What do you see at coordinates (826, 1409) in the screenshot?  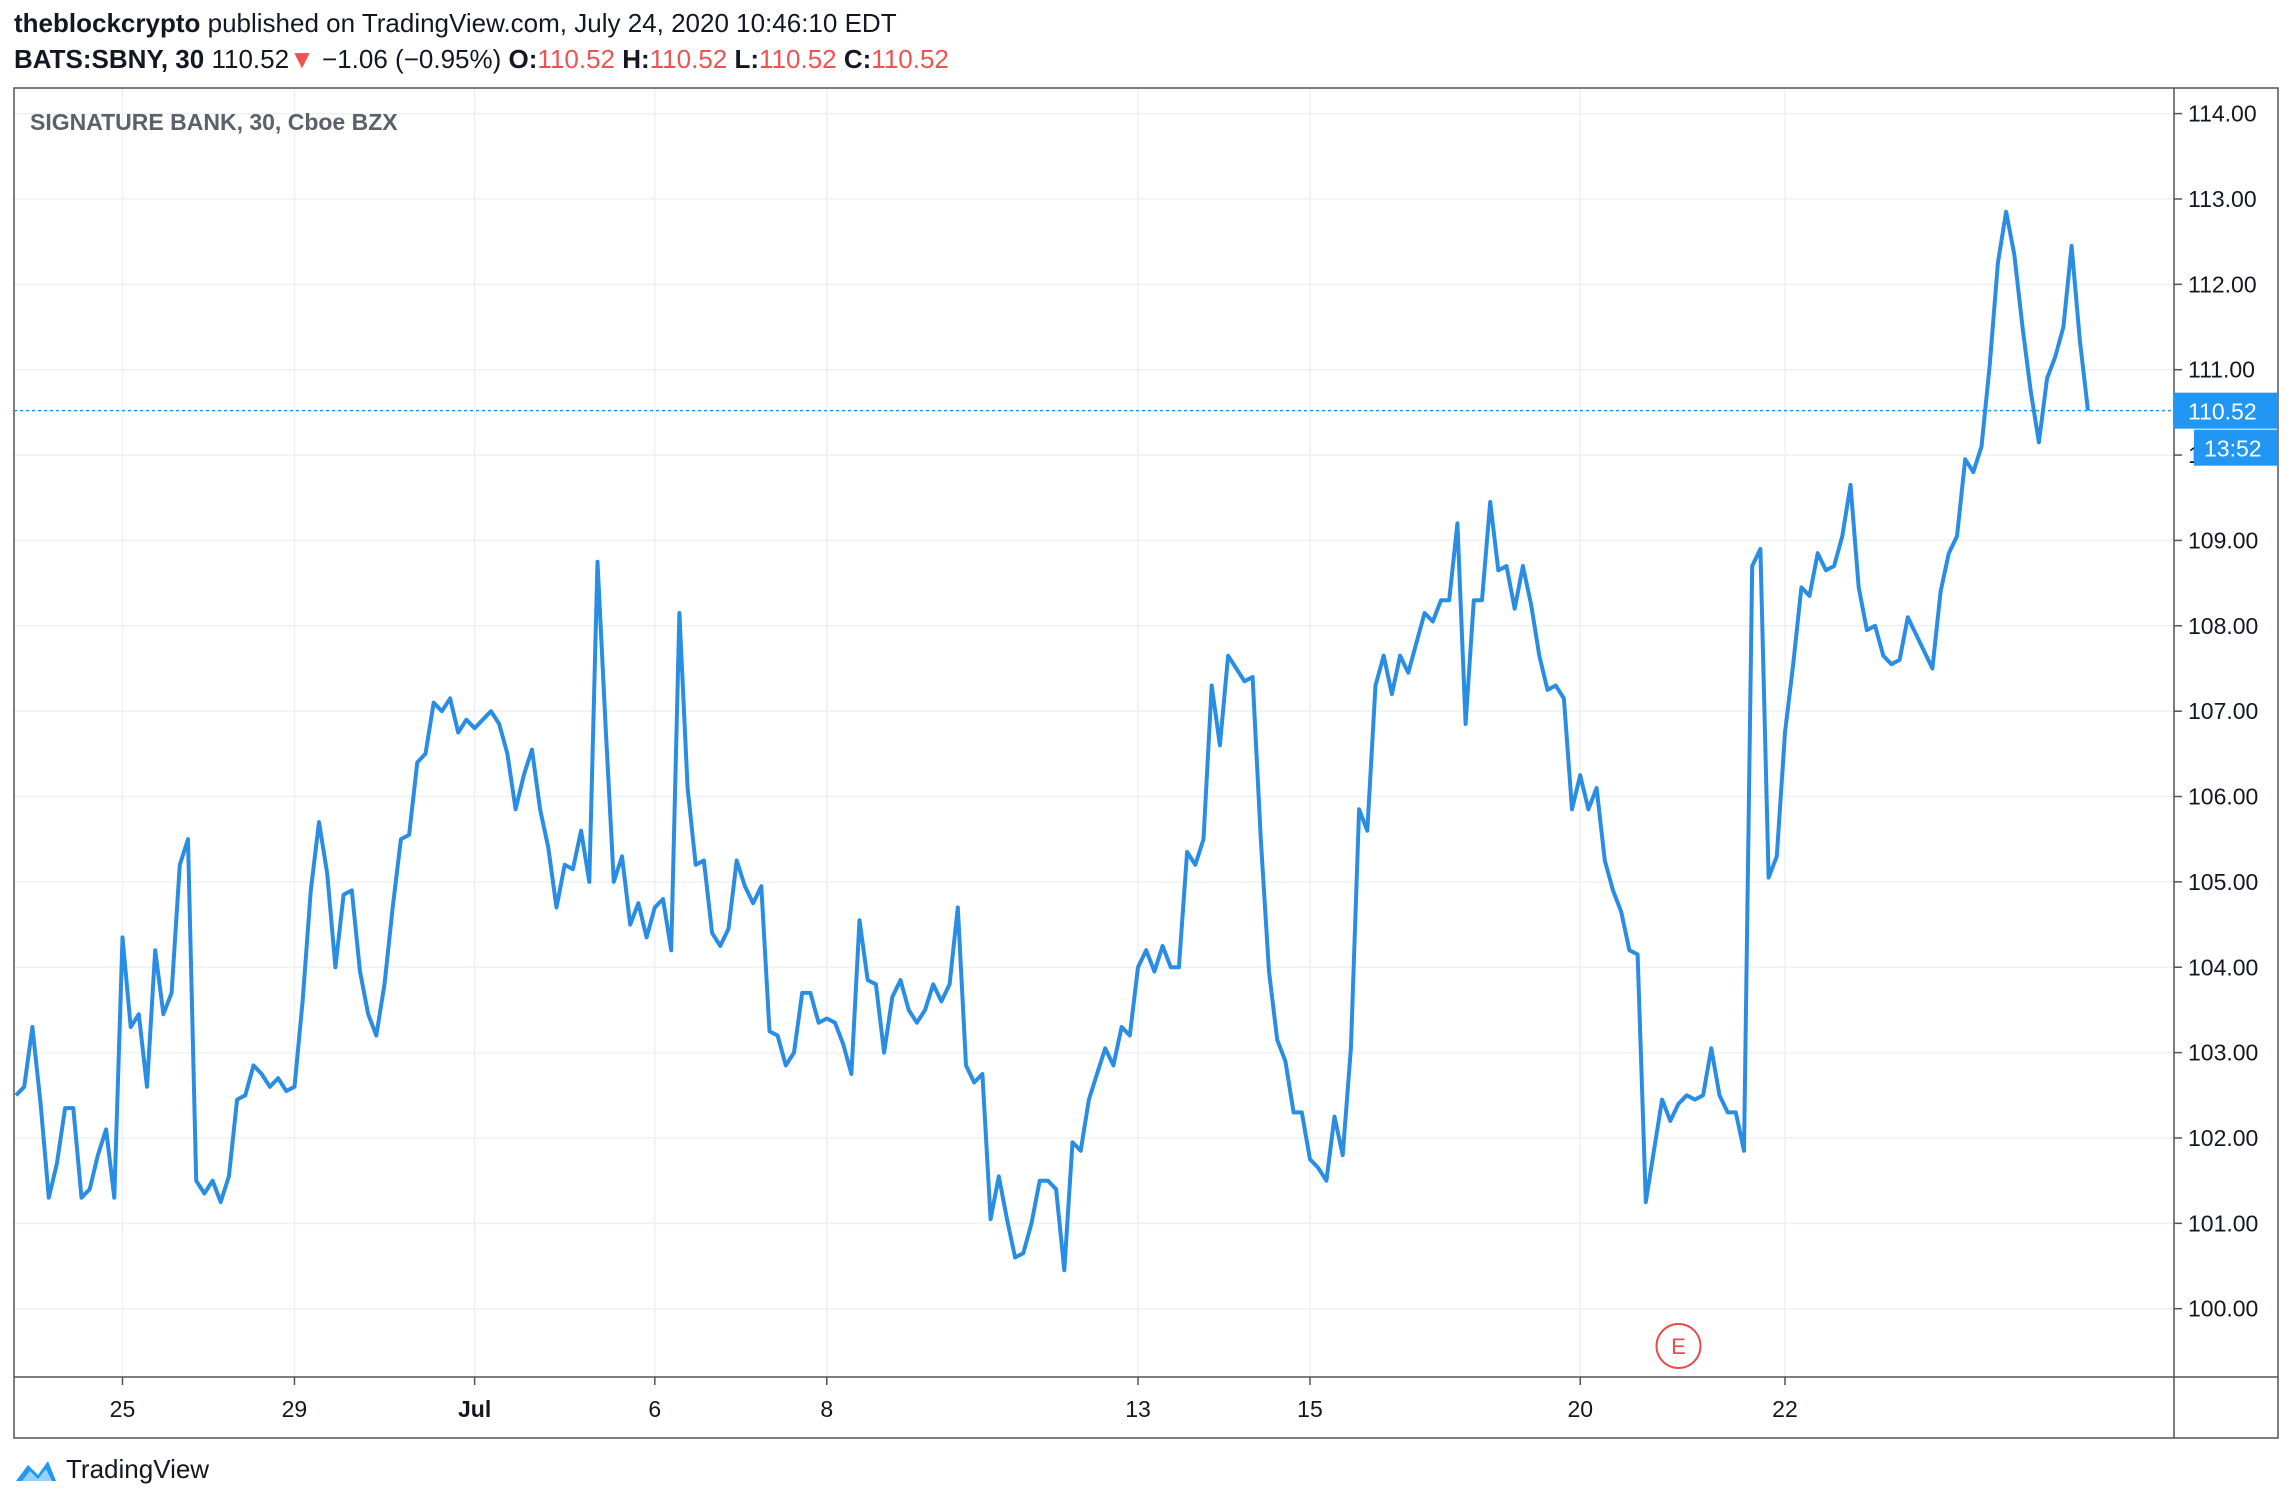 I see `x-tick-label: 8` at bounding box center [826, 1409].